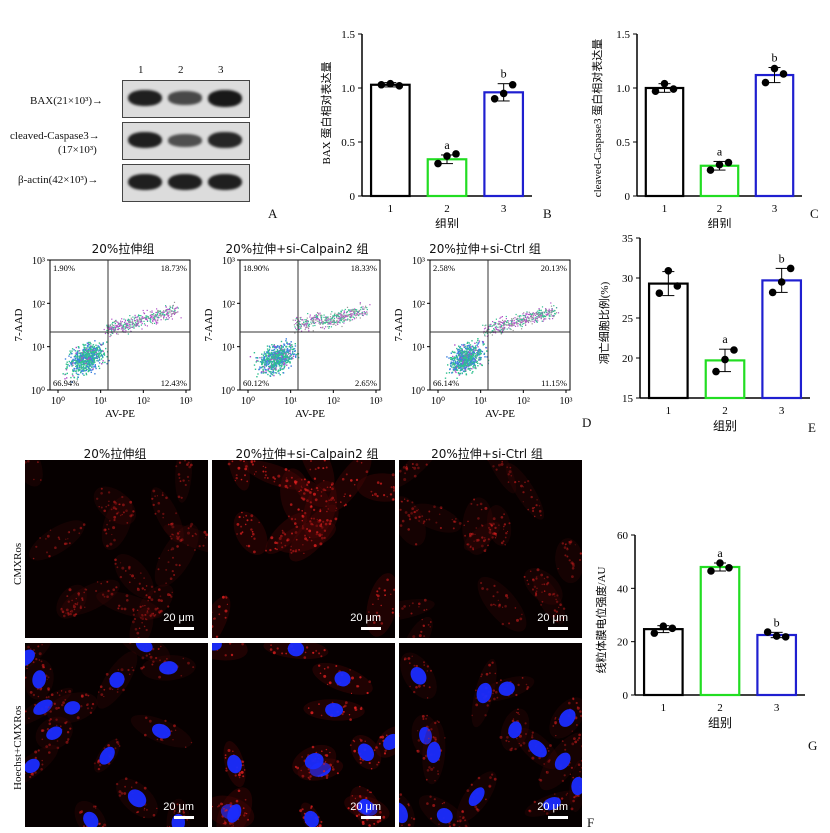 Image resolution: width=830 pixels, height=833 pixels. What do you see at coordinates (783, 74) in the screenshot?
I see `data-point` at bounding box center [783, 74].